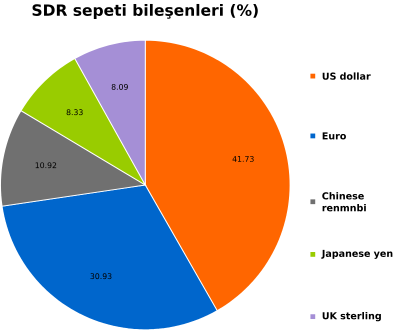 The image size is (400, 330). I want to click on legend-label: Euro, so click(334, 136).